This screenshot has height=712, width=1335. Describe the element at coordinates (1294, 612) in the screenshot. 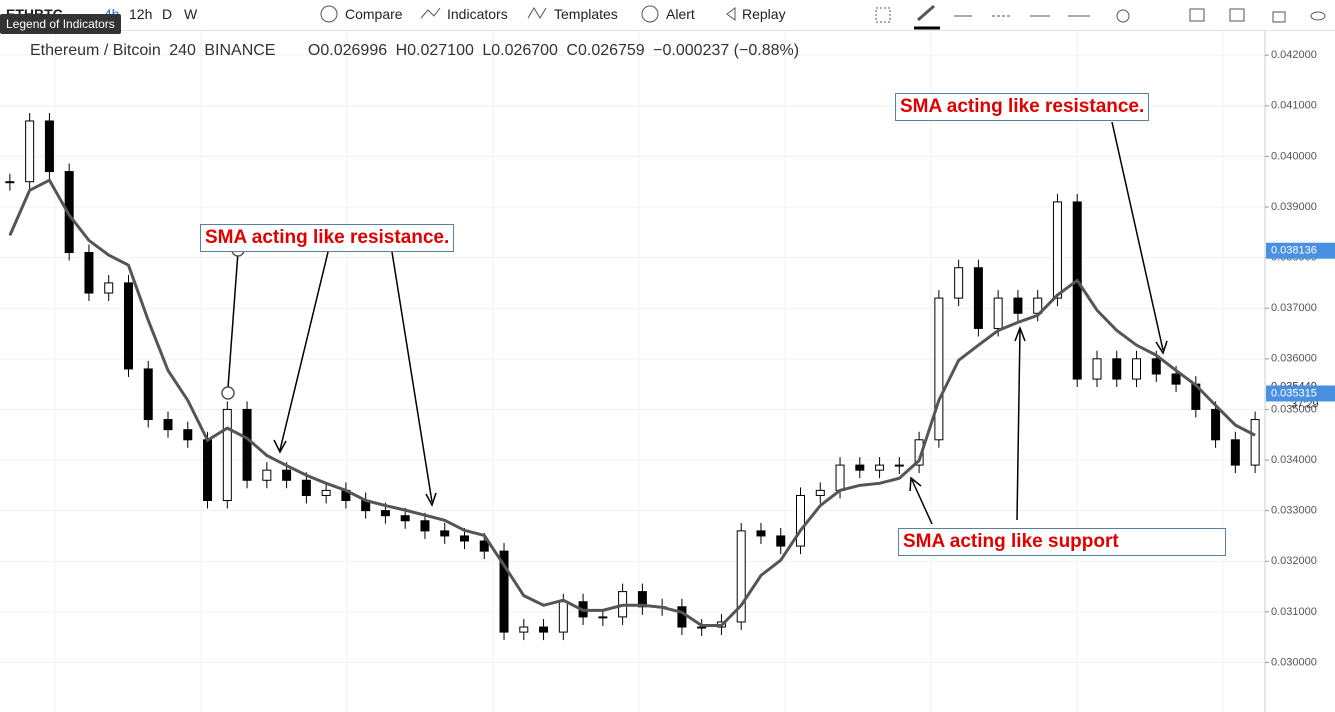

I see `y-tick-label: 0.031000` at that location.